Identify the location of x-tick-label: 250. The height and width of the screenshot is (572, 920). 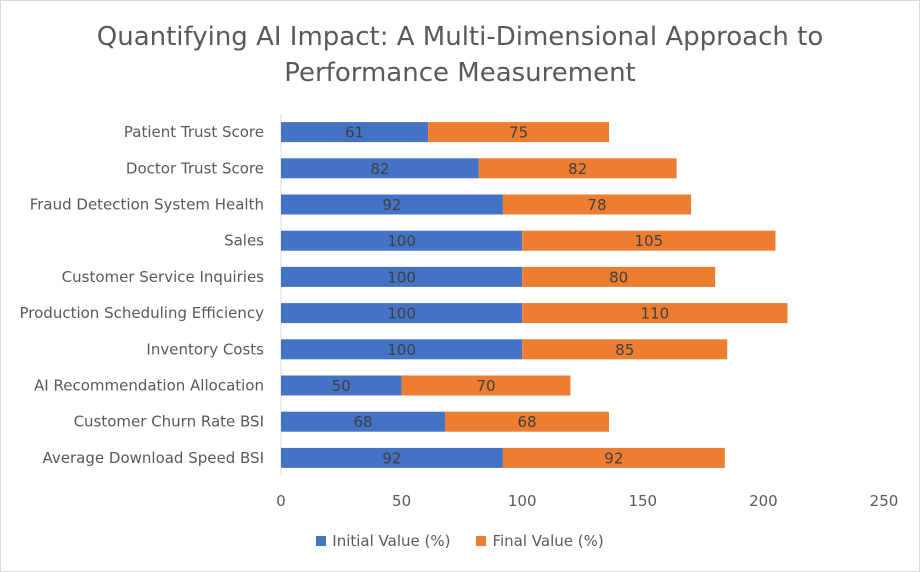
(884, 501).